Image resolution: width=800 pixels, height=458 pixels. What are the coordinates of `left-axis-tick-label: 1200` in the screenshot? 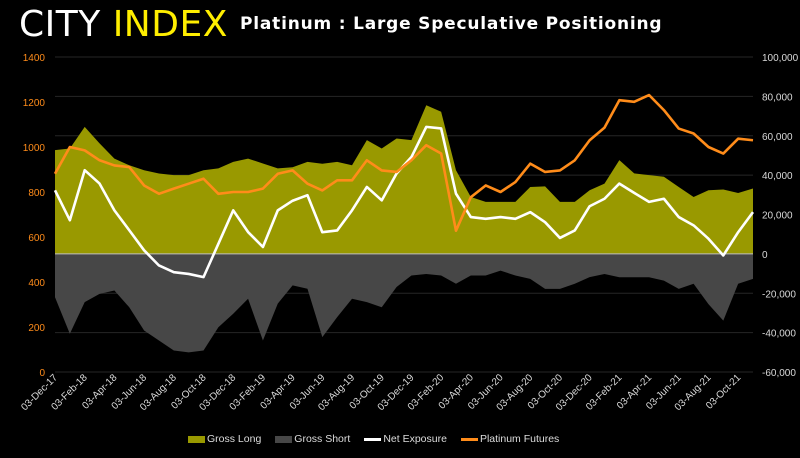 It's located at (34, 103).